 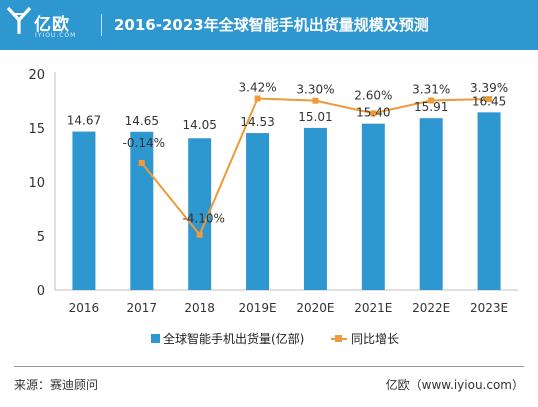 I want to click on bar-value-label: 15.01, so click(x=315, y=117).